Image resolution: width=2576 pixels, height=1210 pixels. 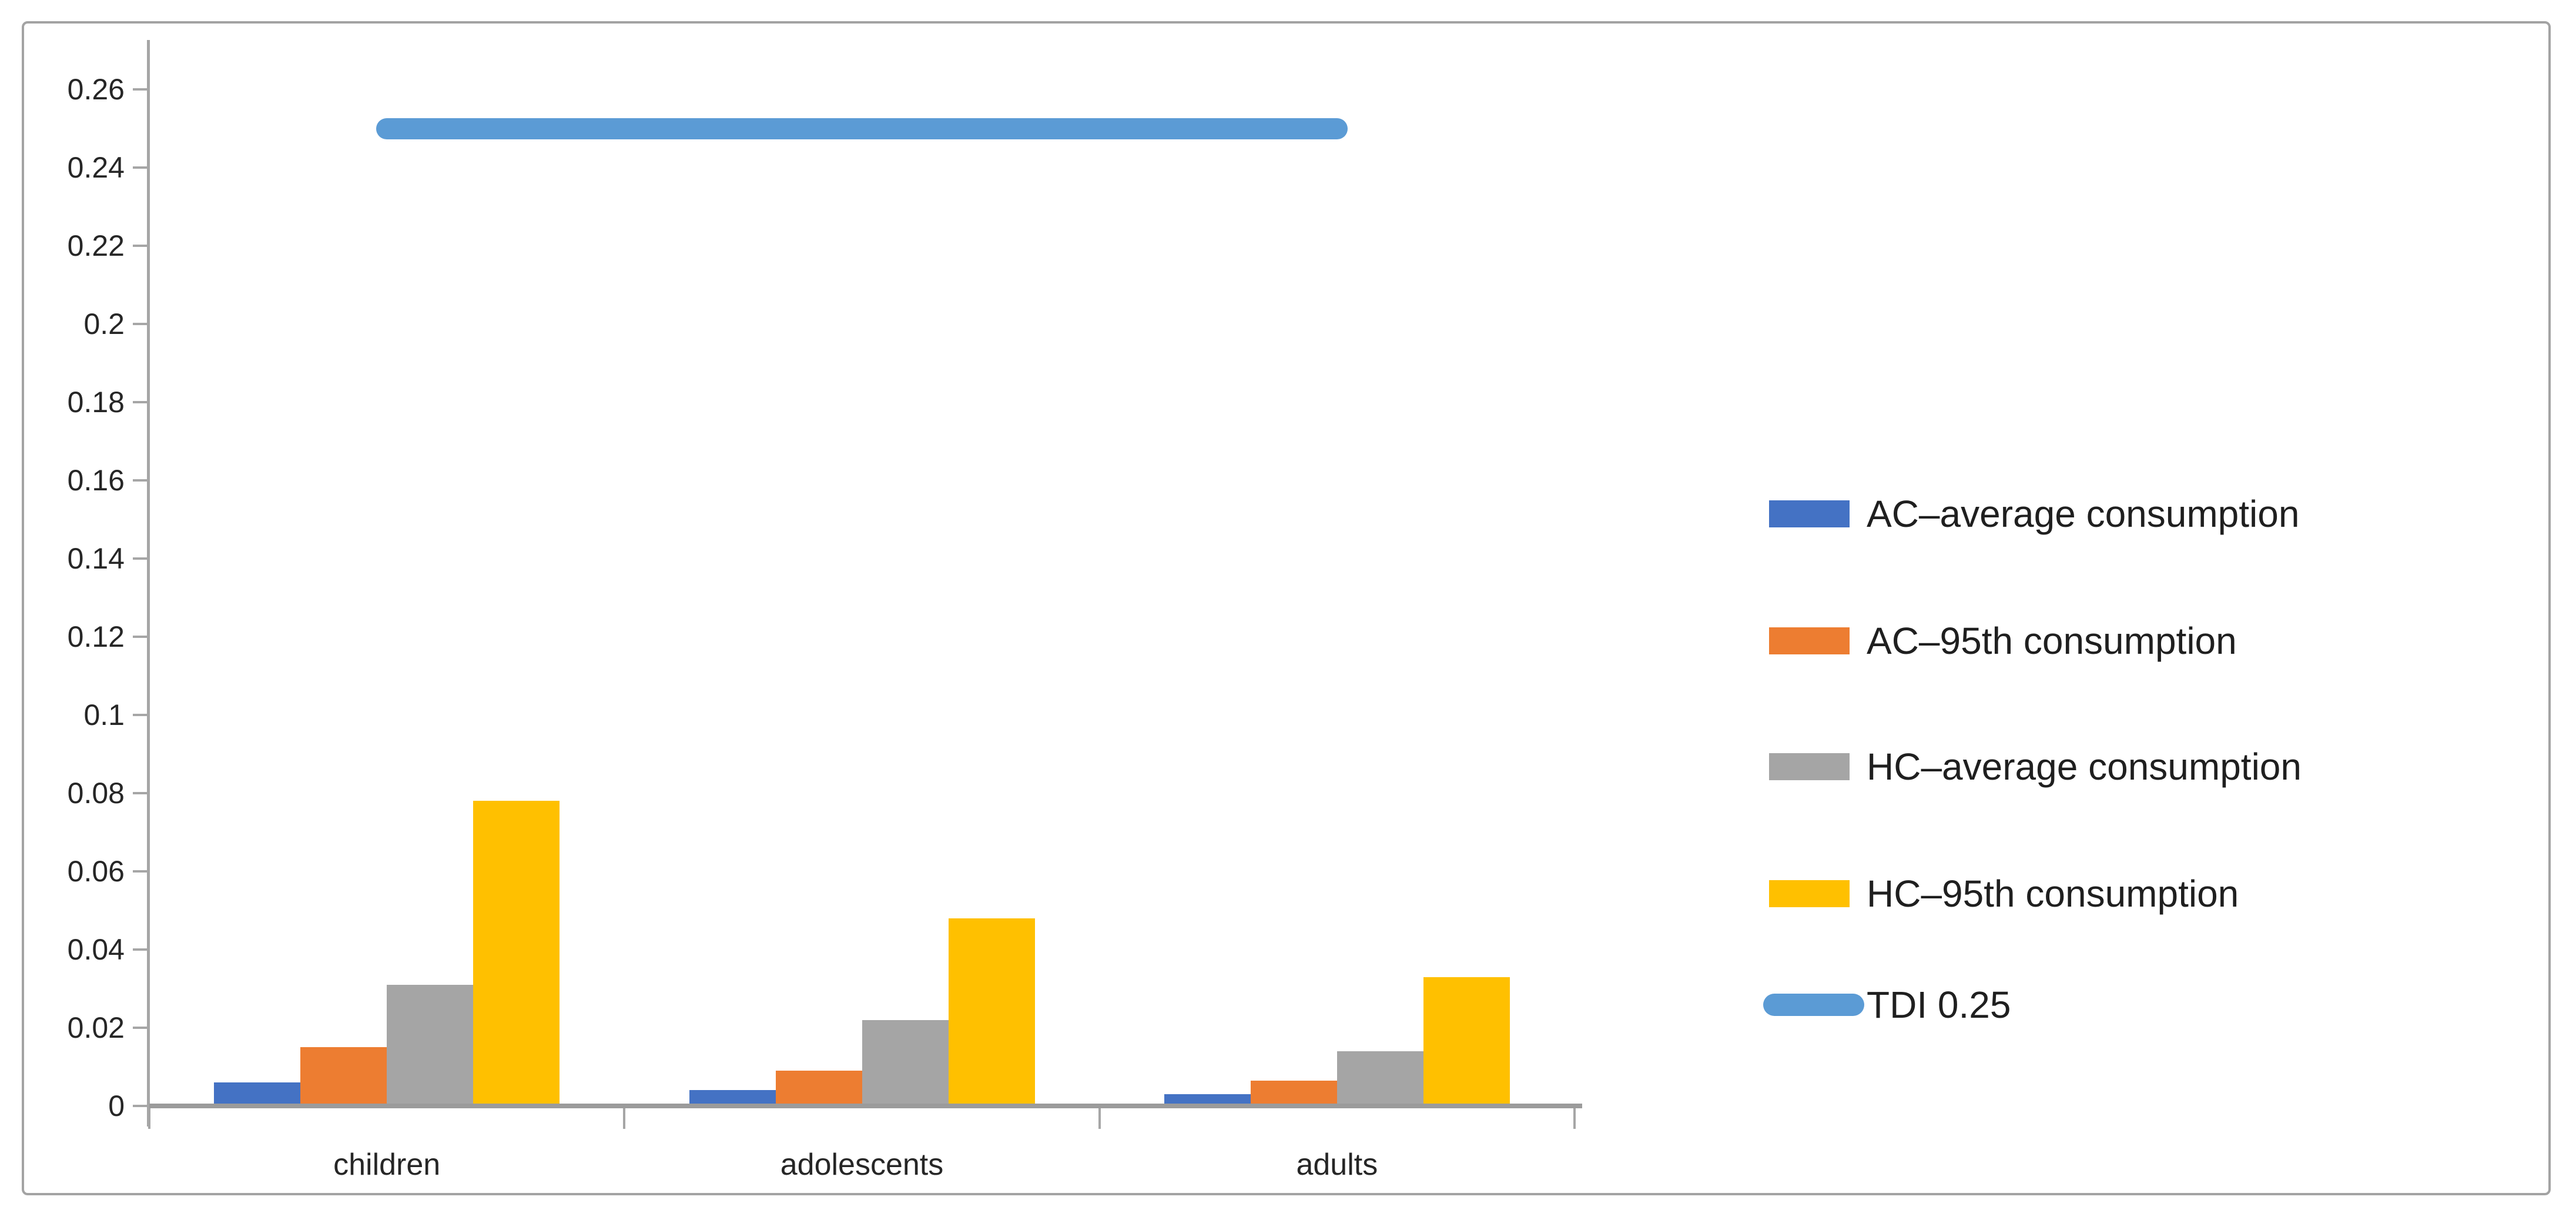 I want to click on y-axis-tick-label: 0.24, so click(x=96, y=167).